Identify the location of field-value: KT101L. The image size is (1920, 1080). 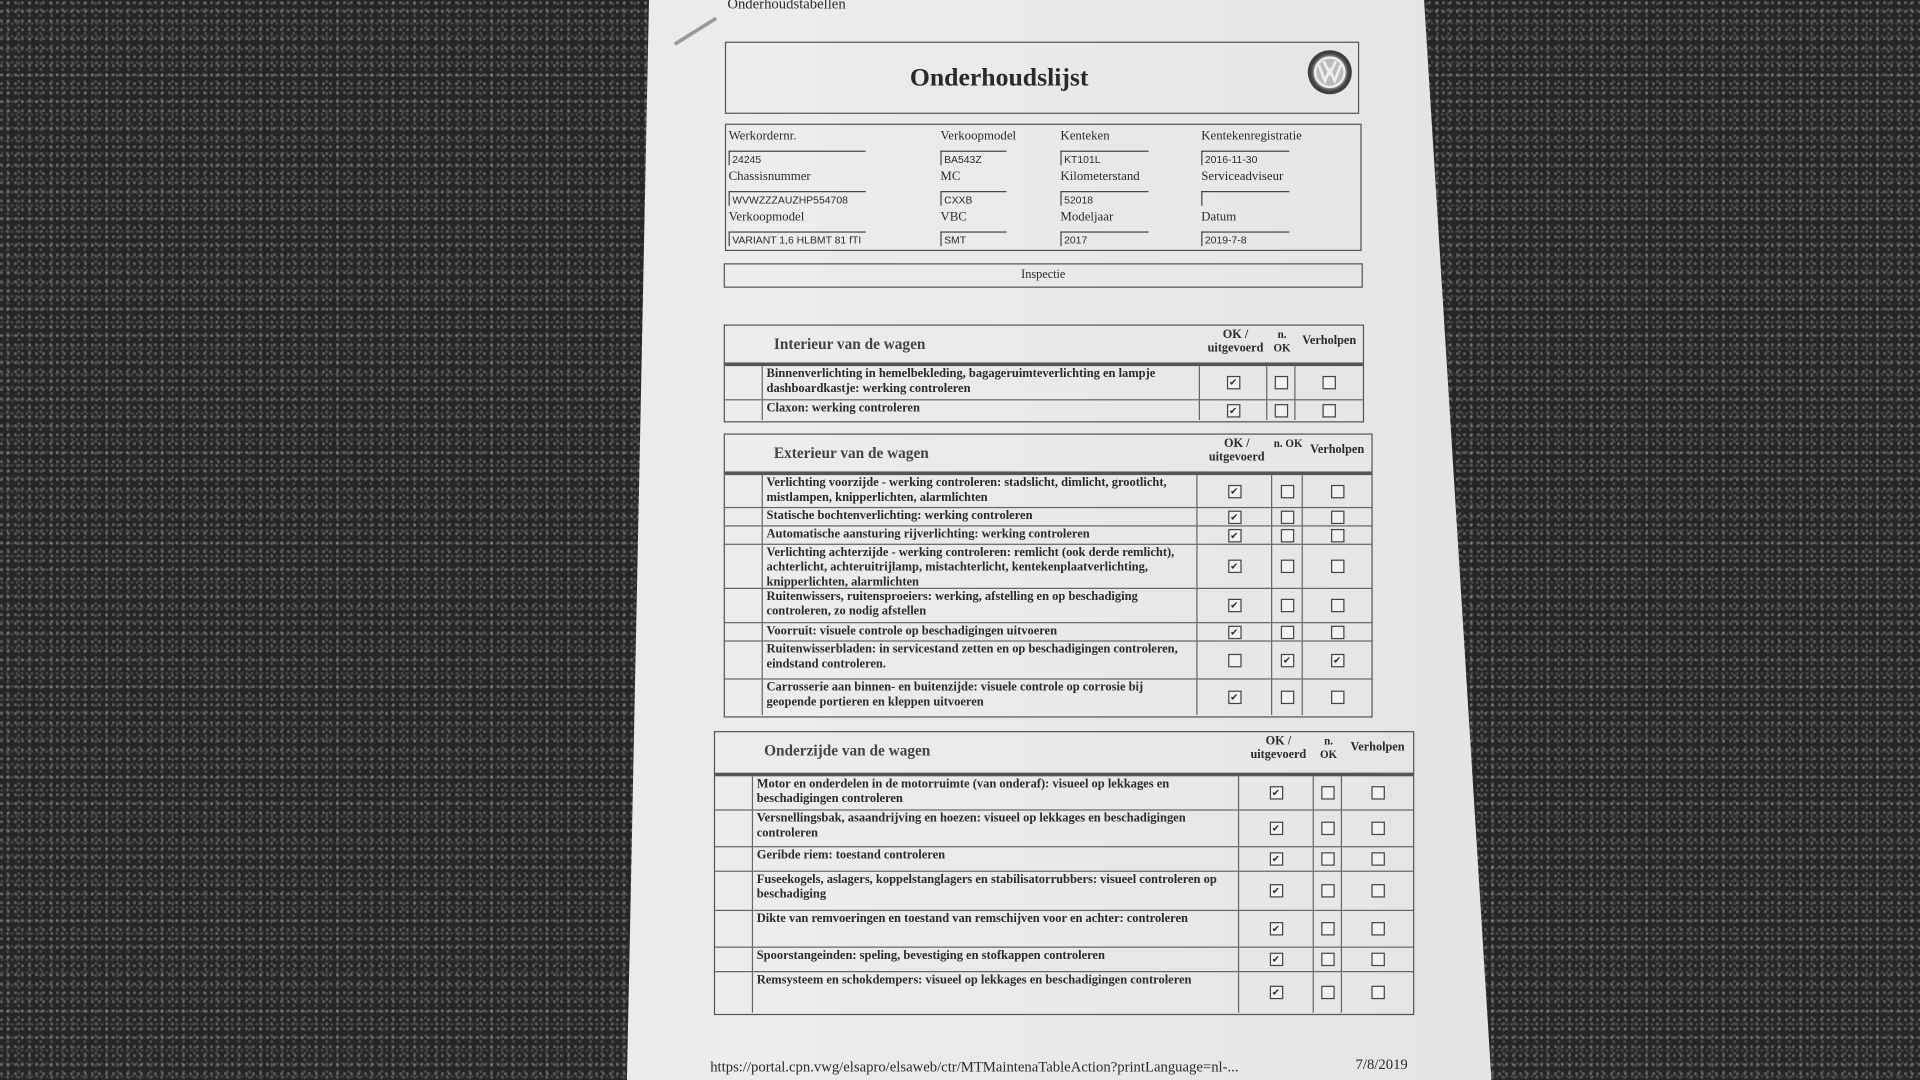
(1104, 158).